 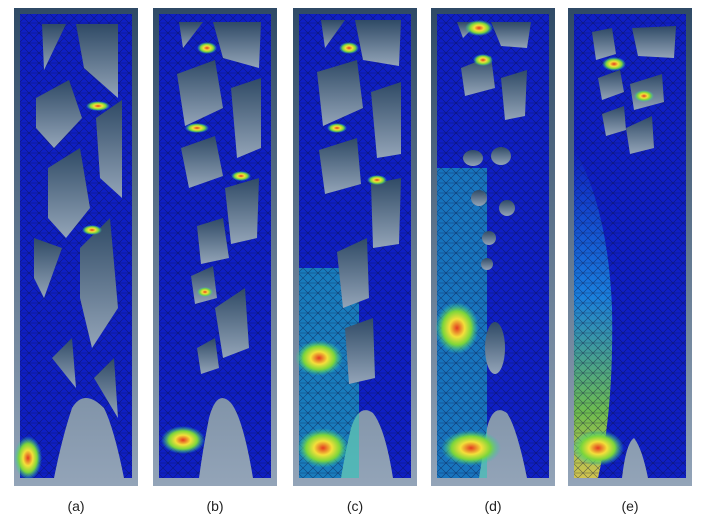 I want to click on panel-caption-c: (c), so click(x=355, y=506).